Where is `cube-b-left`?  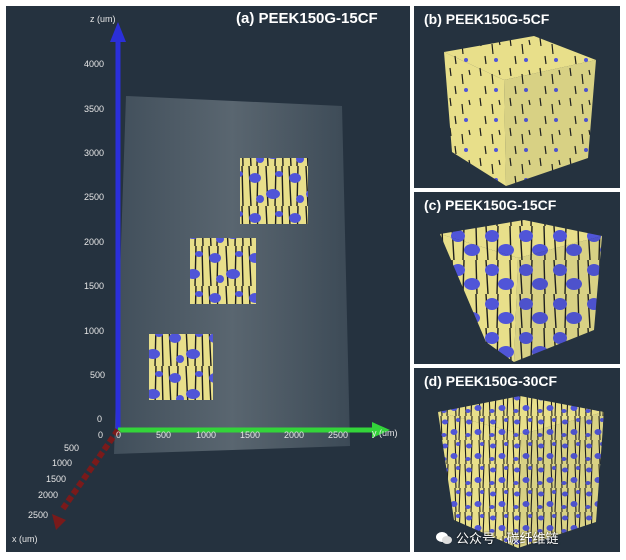
cube-b-left is located at coordinates (475, 119).